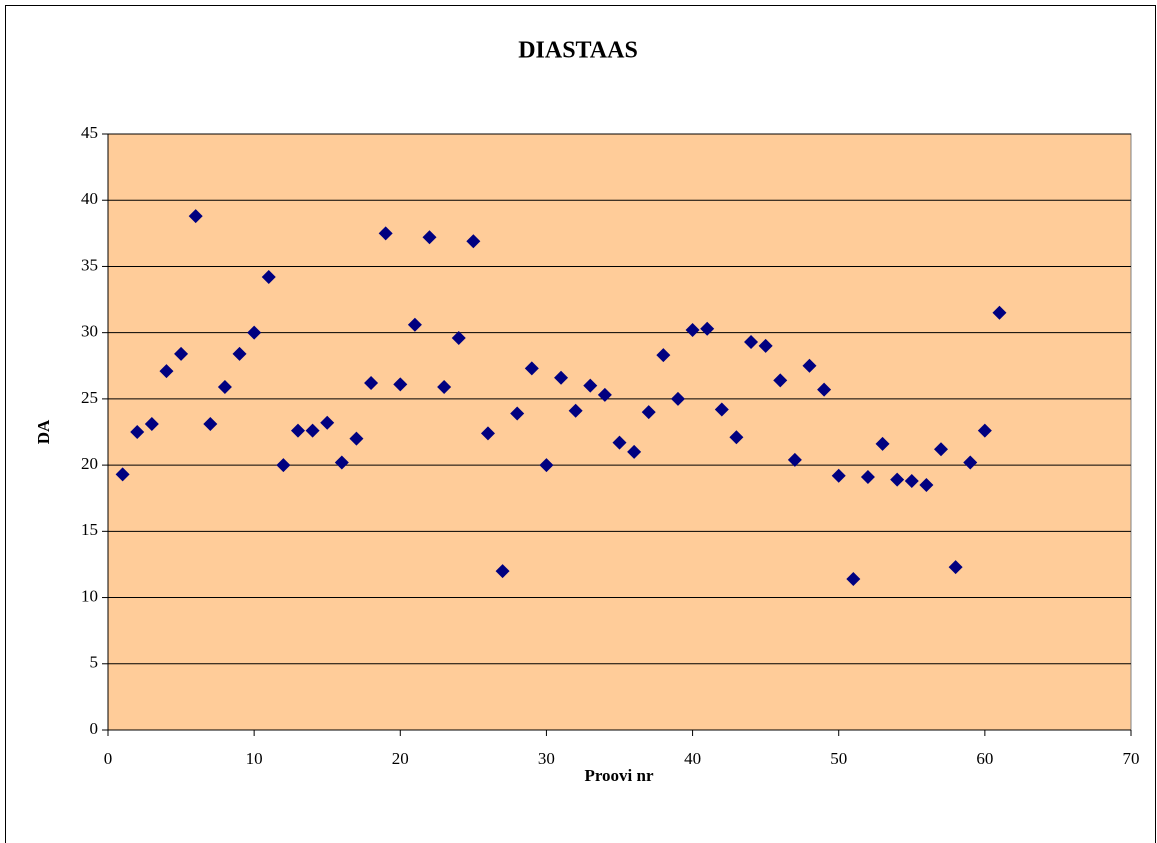  I want to click on x-tick-label: 30, so click(546, 758).